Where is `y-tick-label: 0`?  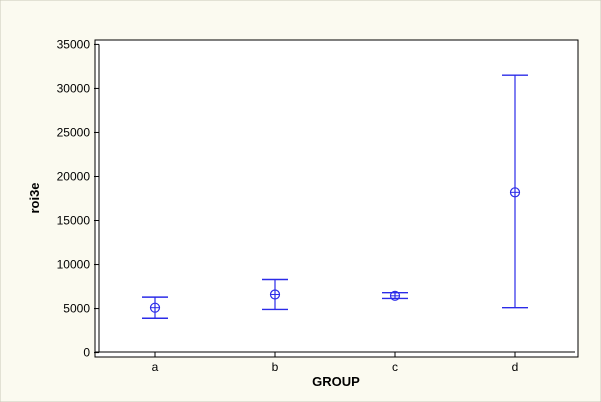
y-tick-label: 0 is located at coordinates (86, 353).